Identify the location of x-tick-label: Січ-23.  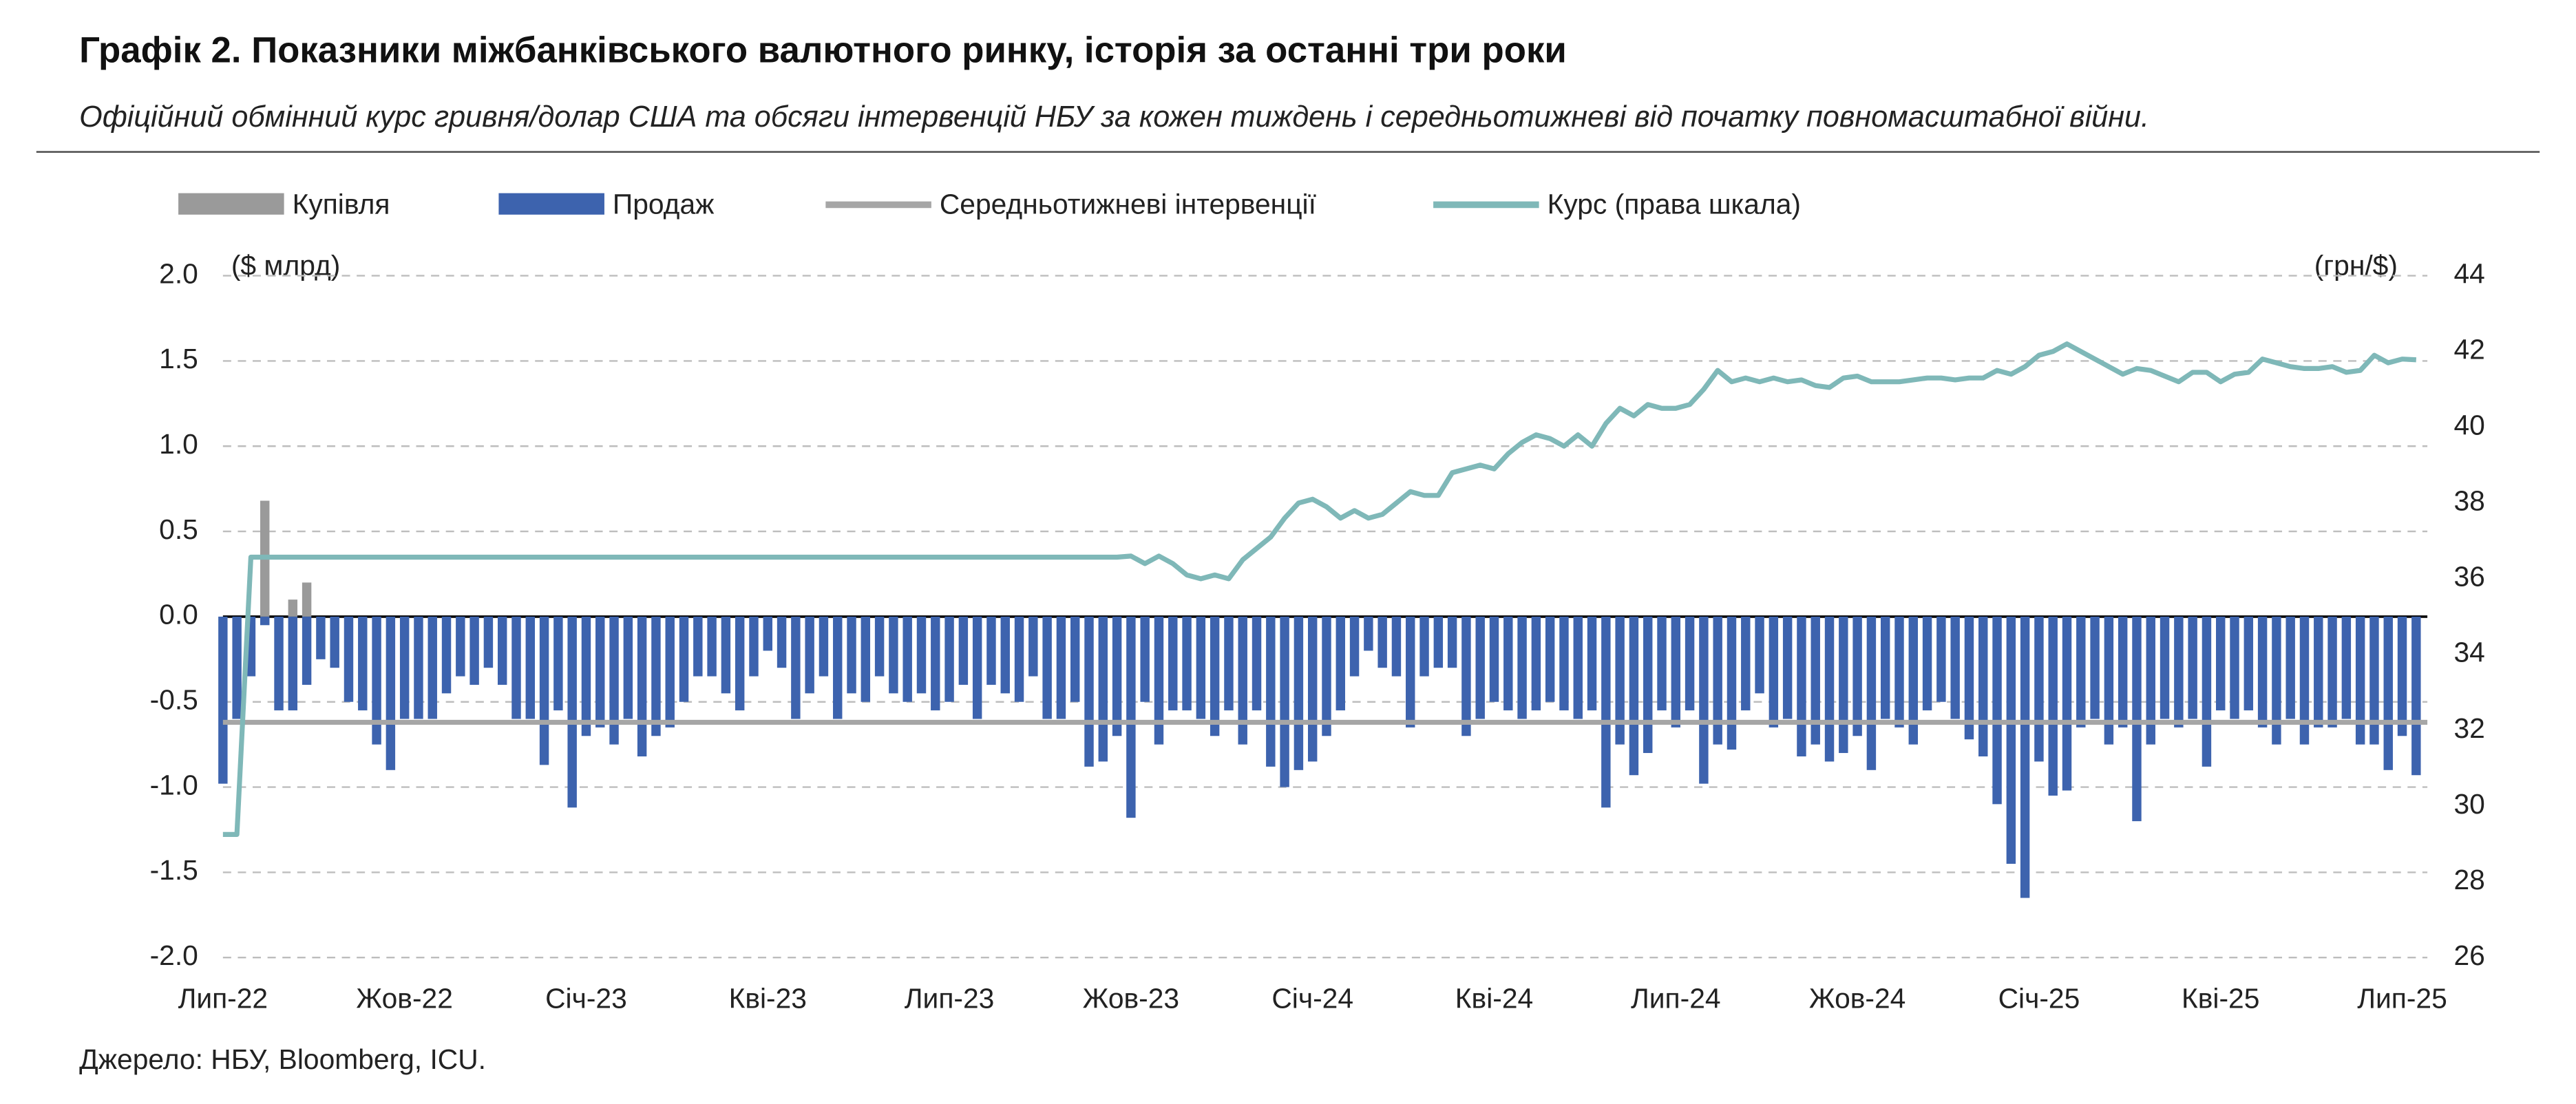
(586, 998).